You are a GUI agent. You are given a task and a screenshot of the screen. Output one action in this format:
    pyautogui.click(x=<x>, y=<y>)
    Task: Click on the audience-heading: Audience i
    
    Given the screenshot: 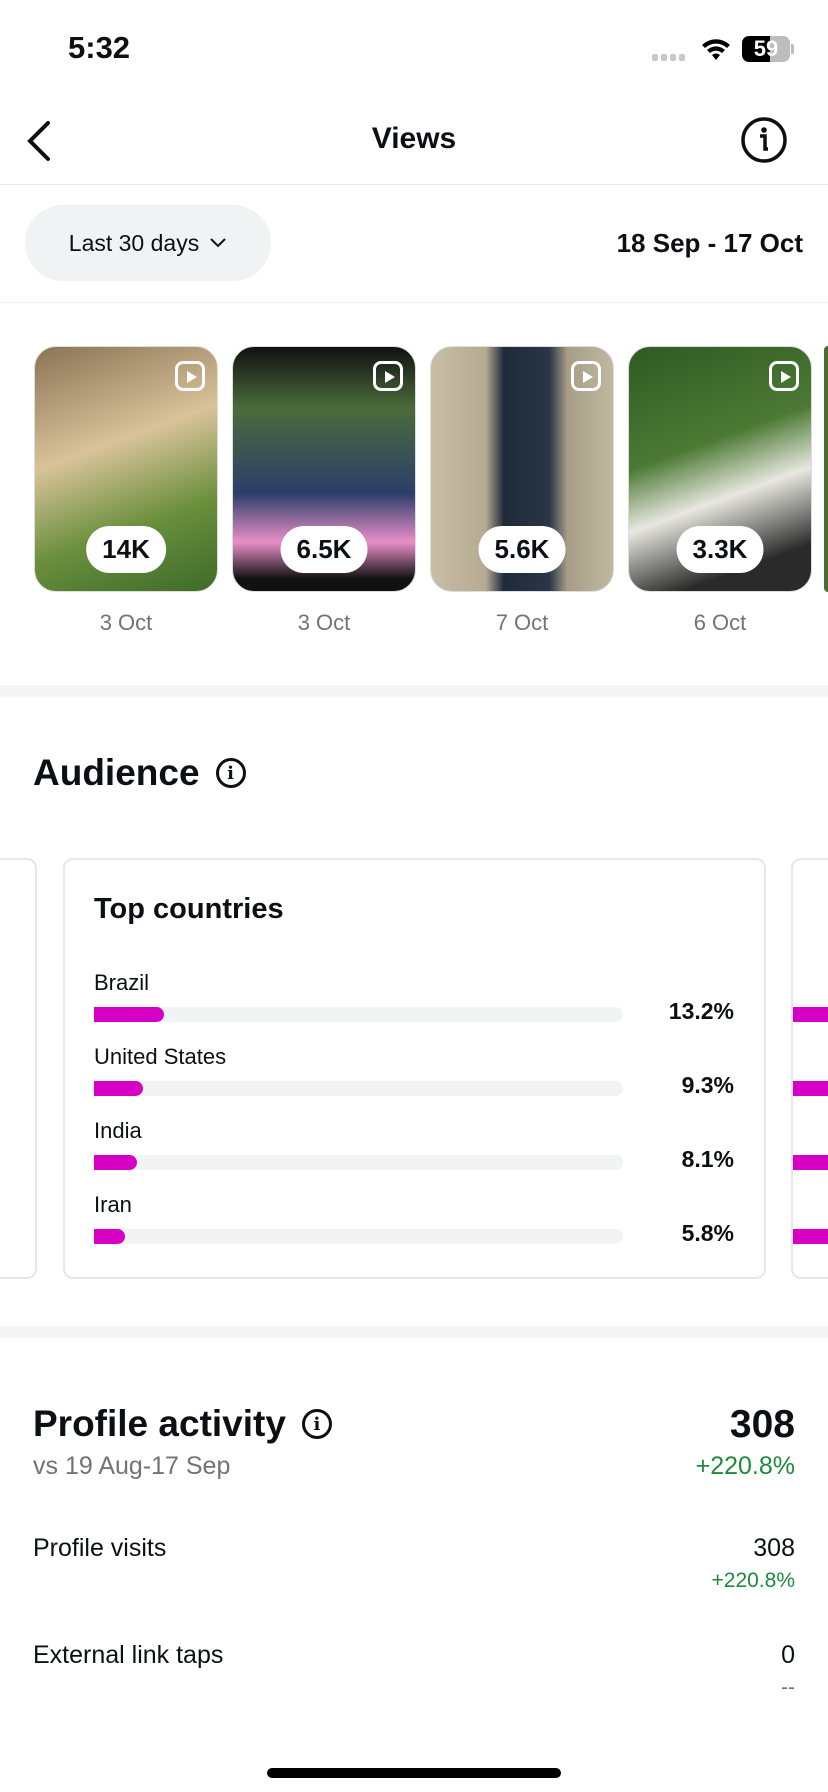 What is the action you would take?
    pyautogui.click(x=139, y=773)
    